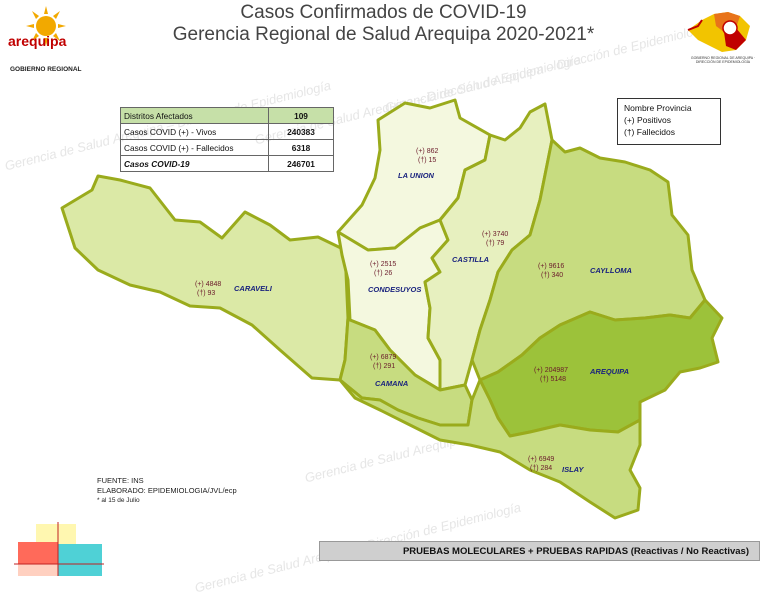 The width and height of the screenshot is (767, 595). Describe the element at coordinates (208, 284) in the screenshot. I see `caraveli-positives: (+) 4848` at that location.